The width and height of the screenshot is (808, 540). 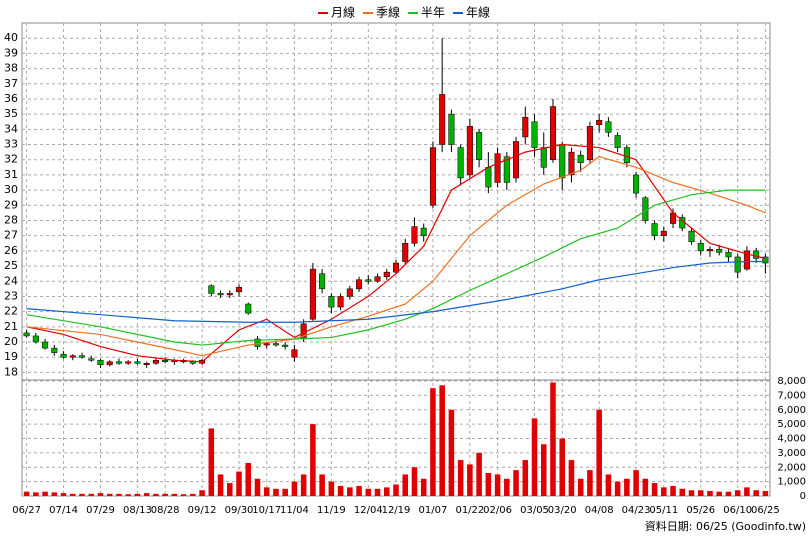 What do you see at coordinates (396, 291) in the screenshot?
I see `moving-average-line` at bounding box center [396, 291].